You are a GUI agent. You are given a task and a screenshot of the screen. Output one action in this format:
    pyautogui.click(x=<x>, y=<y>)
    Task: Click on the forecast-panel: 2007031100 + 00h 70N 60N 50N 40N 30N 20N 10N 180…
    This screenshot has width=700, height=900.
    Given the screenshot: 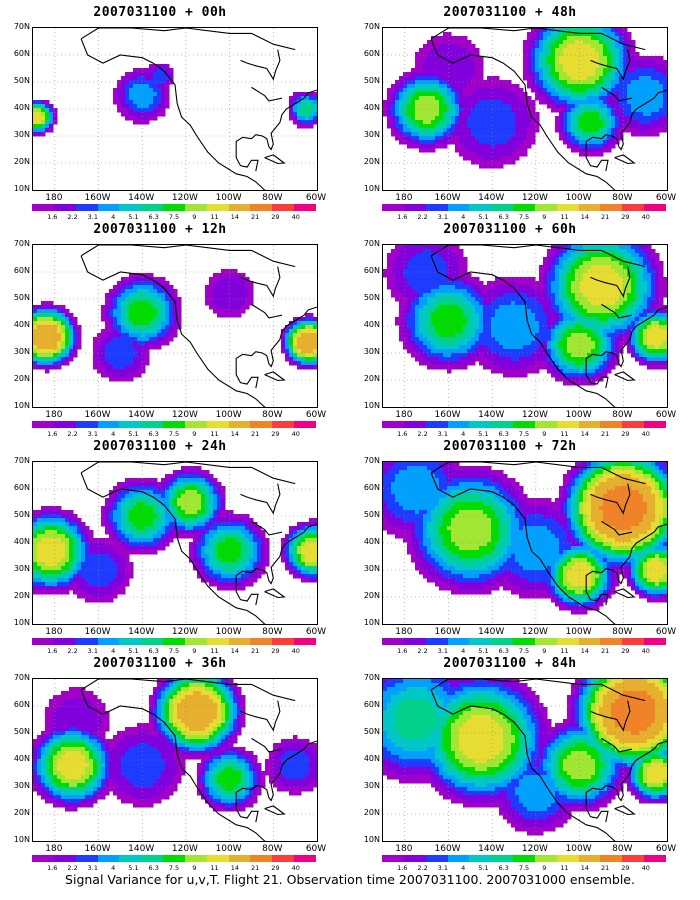 What is the action you would take?
    pyautogui.click(x=163, y=113)
    